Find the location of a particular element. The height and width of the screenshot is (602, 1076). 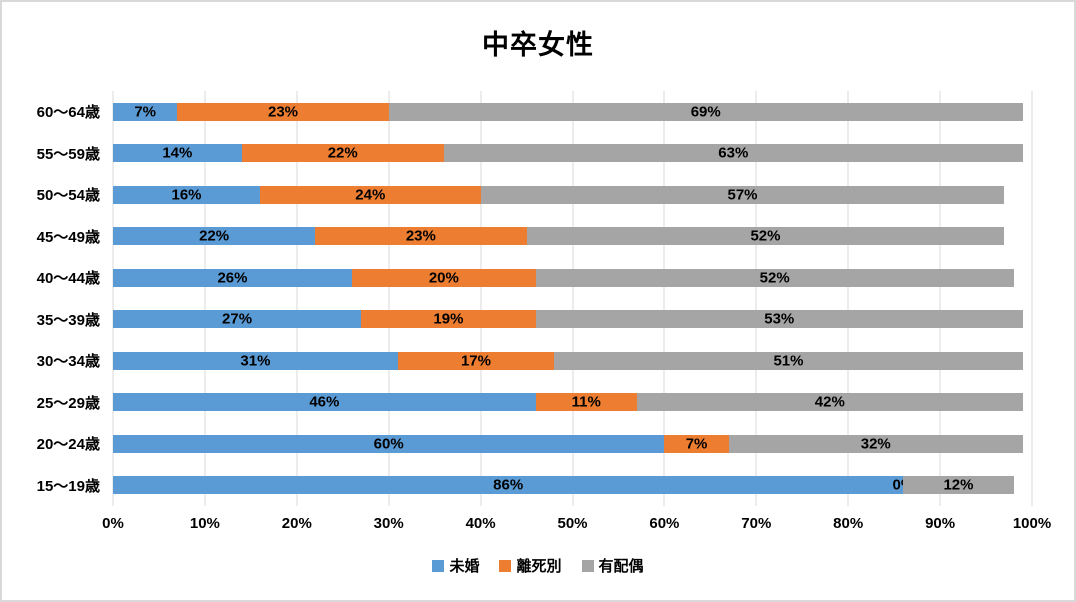

data-label: 63% is located at coordinates (733, 153).